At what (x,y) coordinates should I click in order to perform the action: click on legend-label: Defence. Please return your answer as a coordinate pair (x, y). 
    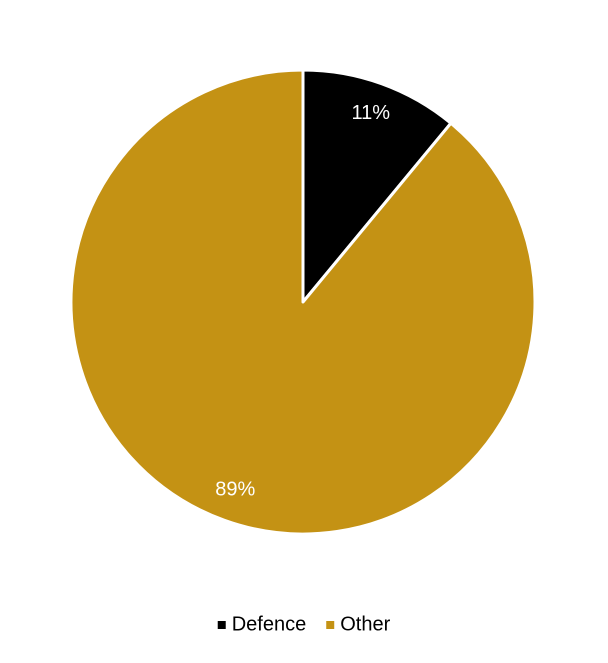
    Looking at the image, I should click on (269, 624).